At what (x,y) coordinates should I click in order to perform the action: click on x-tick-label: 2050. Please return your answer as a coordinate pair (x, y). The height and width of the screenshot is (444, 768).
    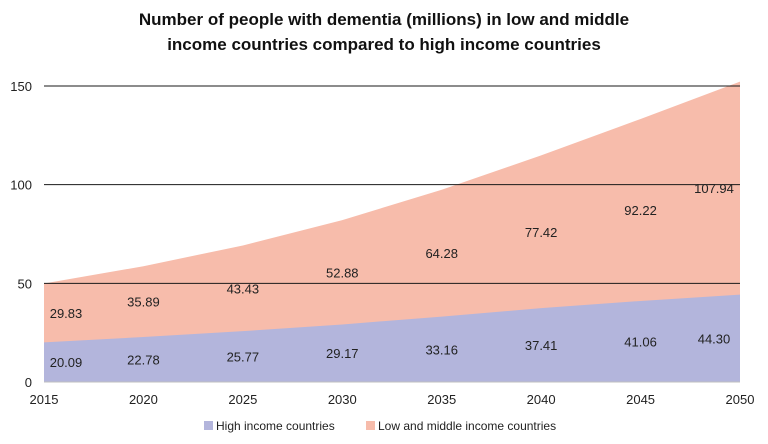
    Looking at the image, I should click on (740, 399).